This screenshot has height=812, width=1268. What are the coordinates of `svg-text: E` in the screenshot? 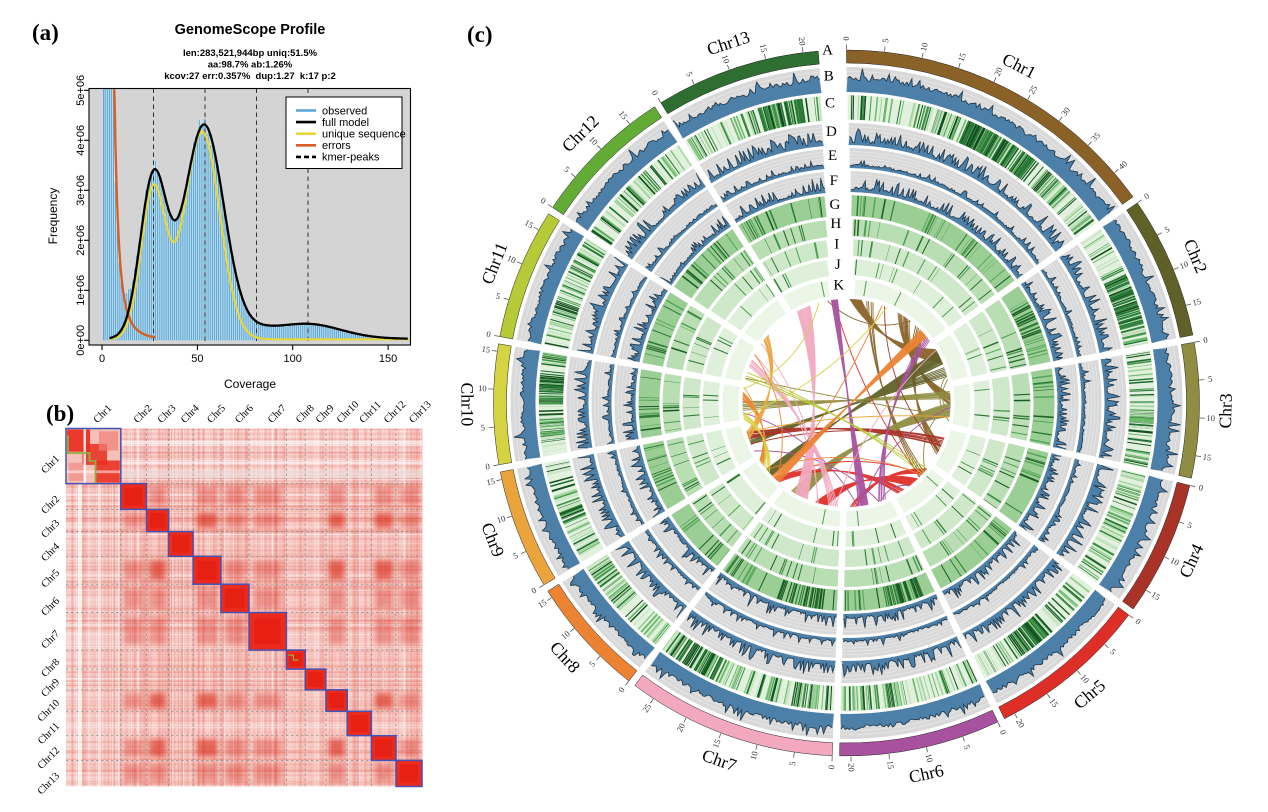 It's located at (832, 156).